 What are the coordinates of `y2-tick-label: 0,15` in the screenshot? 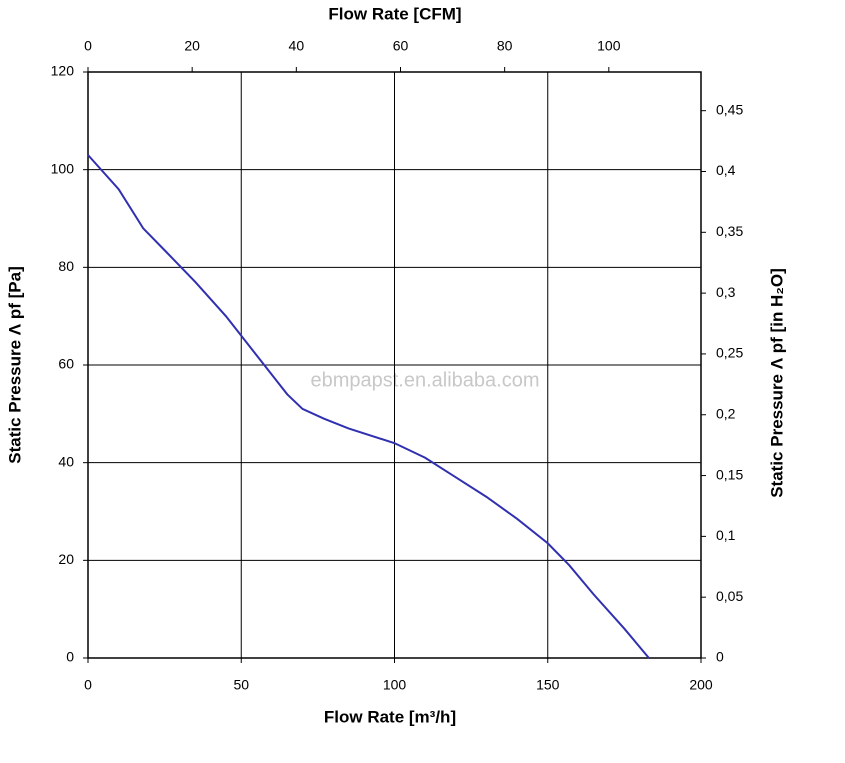 It's located at (729, 474).